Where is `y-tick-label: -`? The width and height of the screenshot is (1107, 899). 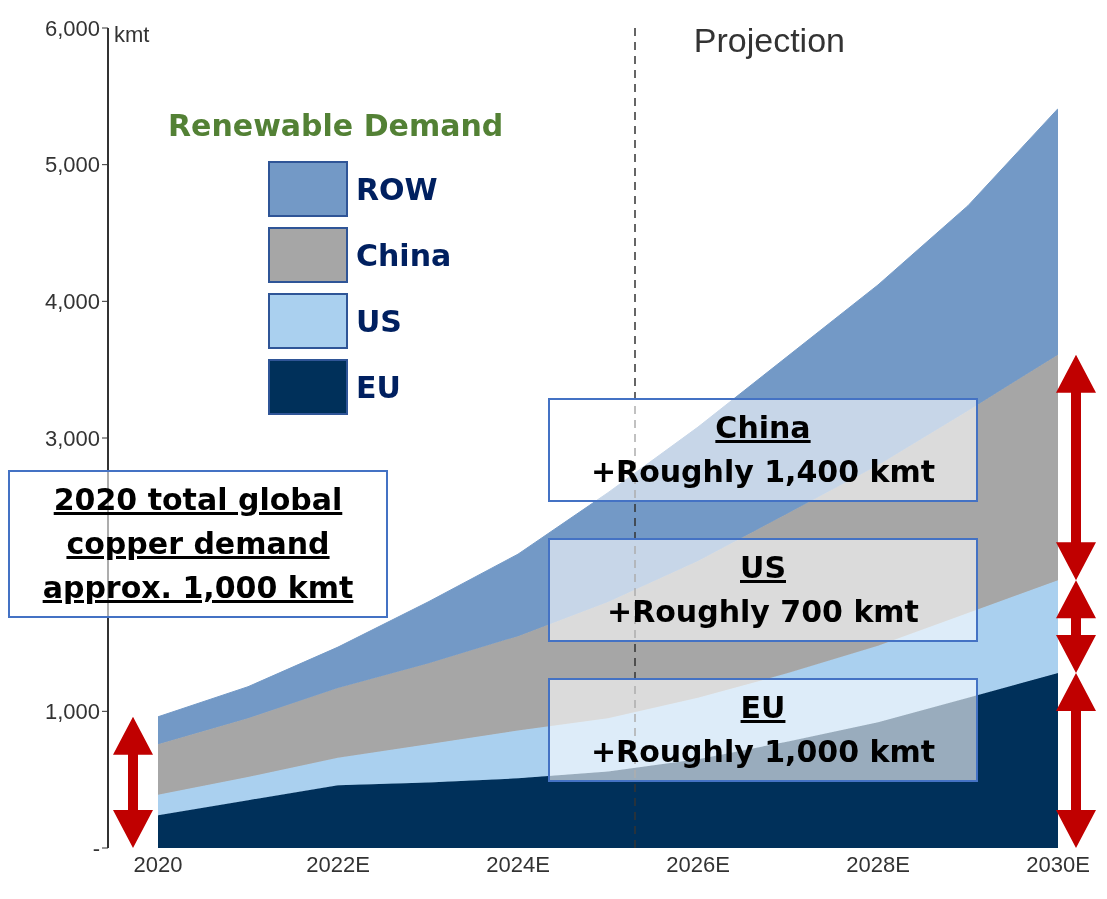
y-tick-label: - is located at coordinates (96, 848).